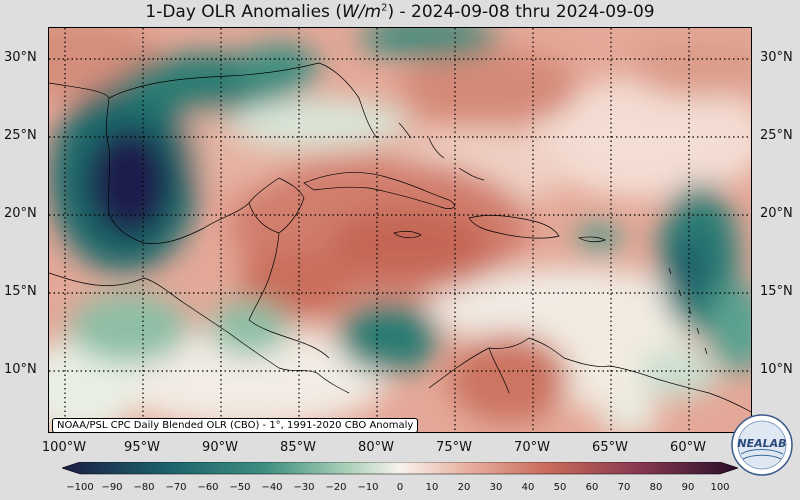  Describe the element at coordinates (688, 447) in the screenshot. I see `lon-label-60w: 60°W` at that location.